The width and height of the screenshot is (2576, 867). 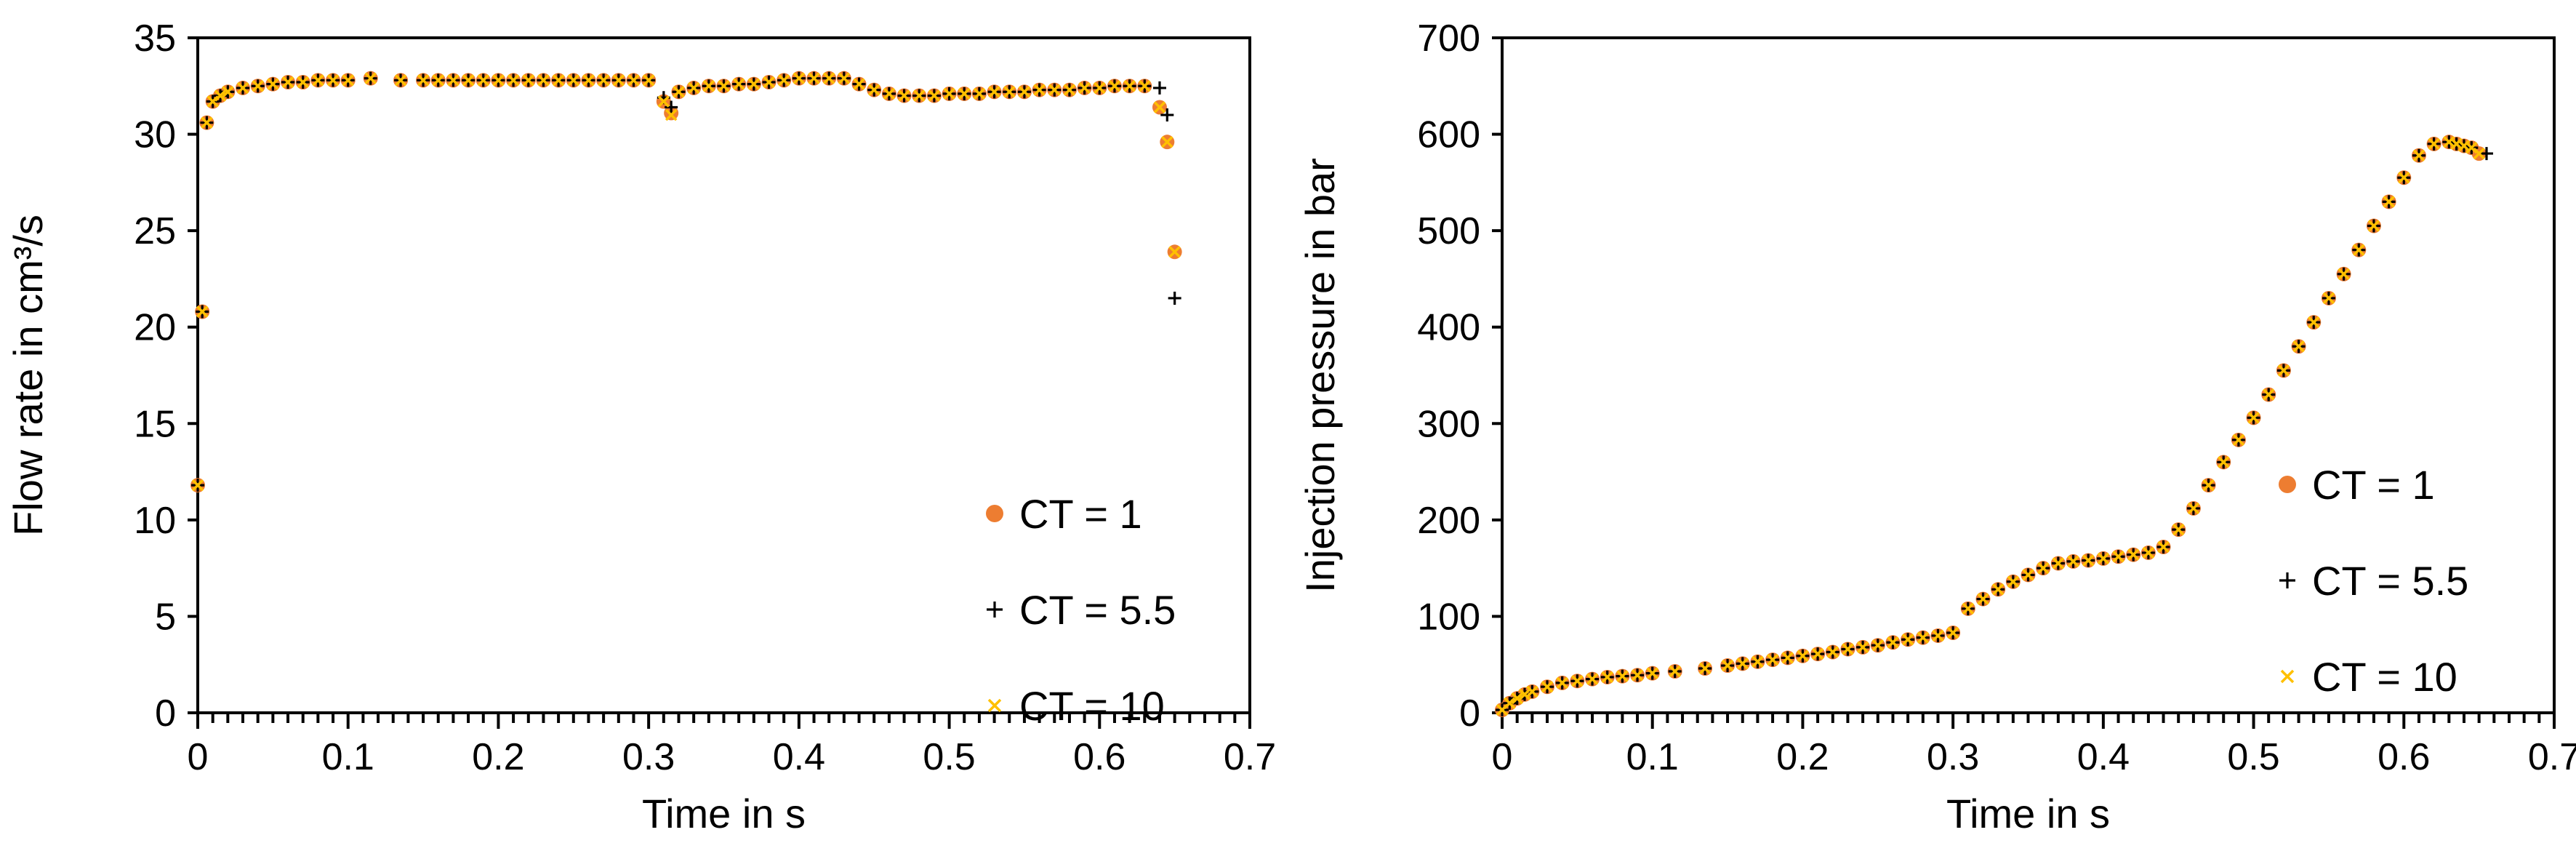 I want to click on legend-marker-x-icon, so click(x=2287, y=676).